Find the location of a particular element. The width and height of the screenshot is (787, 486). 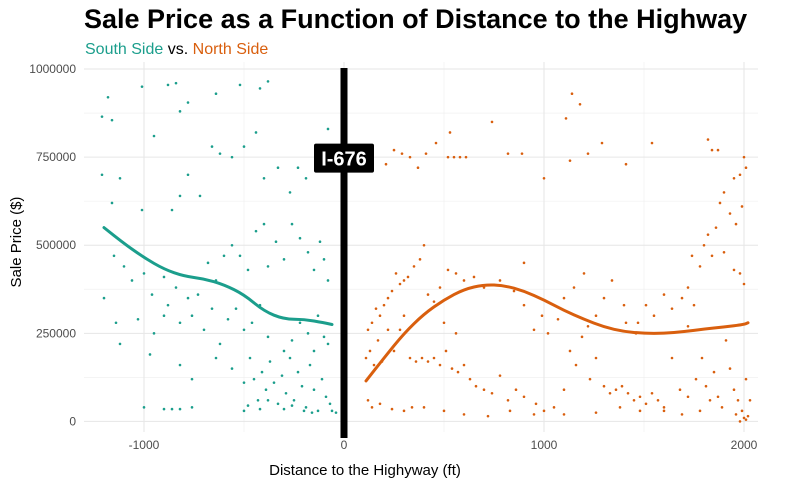

x-axis-ticks: -1000 0 1000 2000 is located at coordinates (443, 445).